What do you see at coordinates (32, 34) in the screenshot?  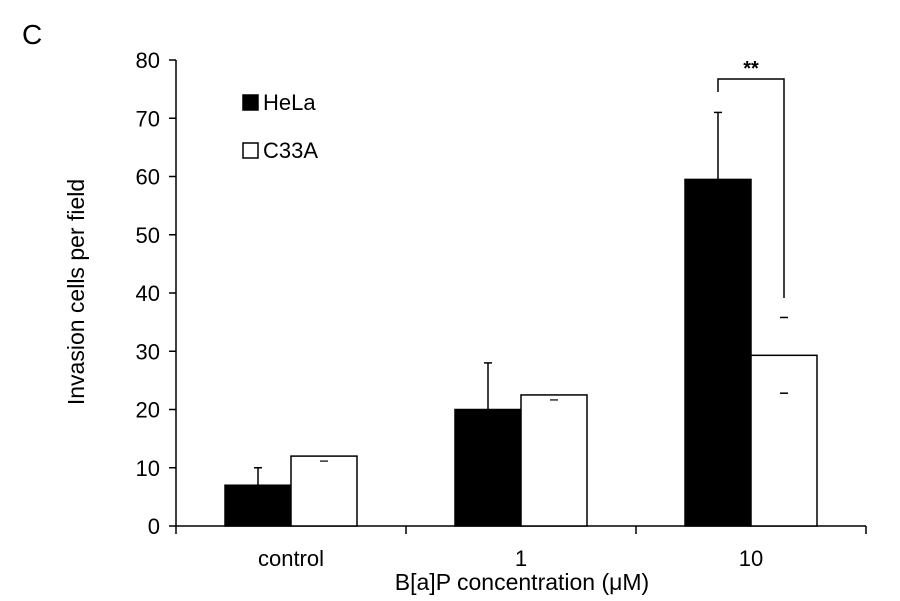 I see `panel-letter: C` at bounding box center [32, 34].